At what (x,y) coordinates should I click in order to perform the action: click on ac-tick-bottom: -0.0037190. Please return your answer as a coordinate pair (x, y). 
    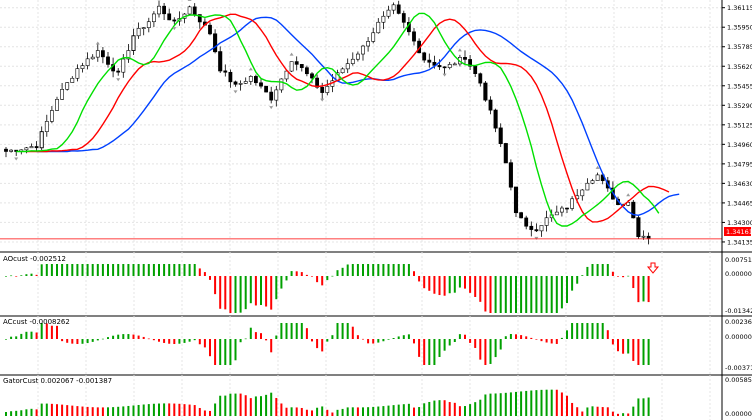
    Looking at the image, I should click on (738, 368).